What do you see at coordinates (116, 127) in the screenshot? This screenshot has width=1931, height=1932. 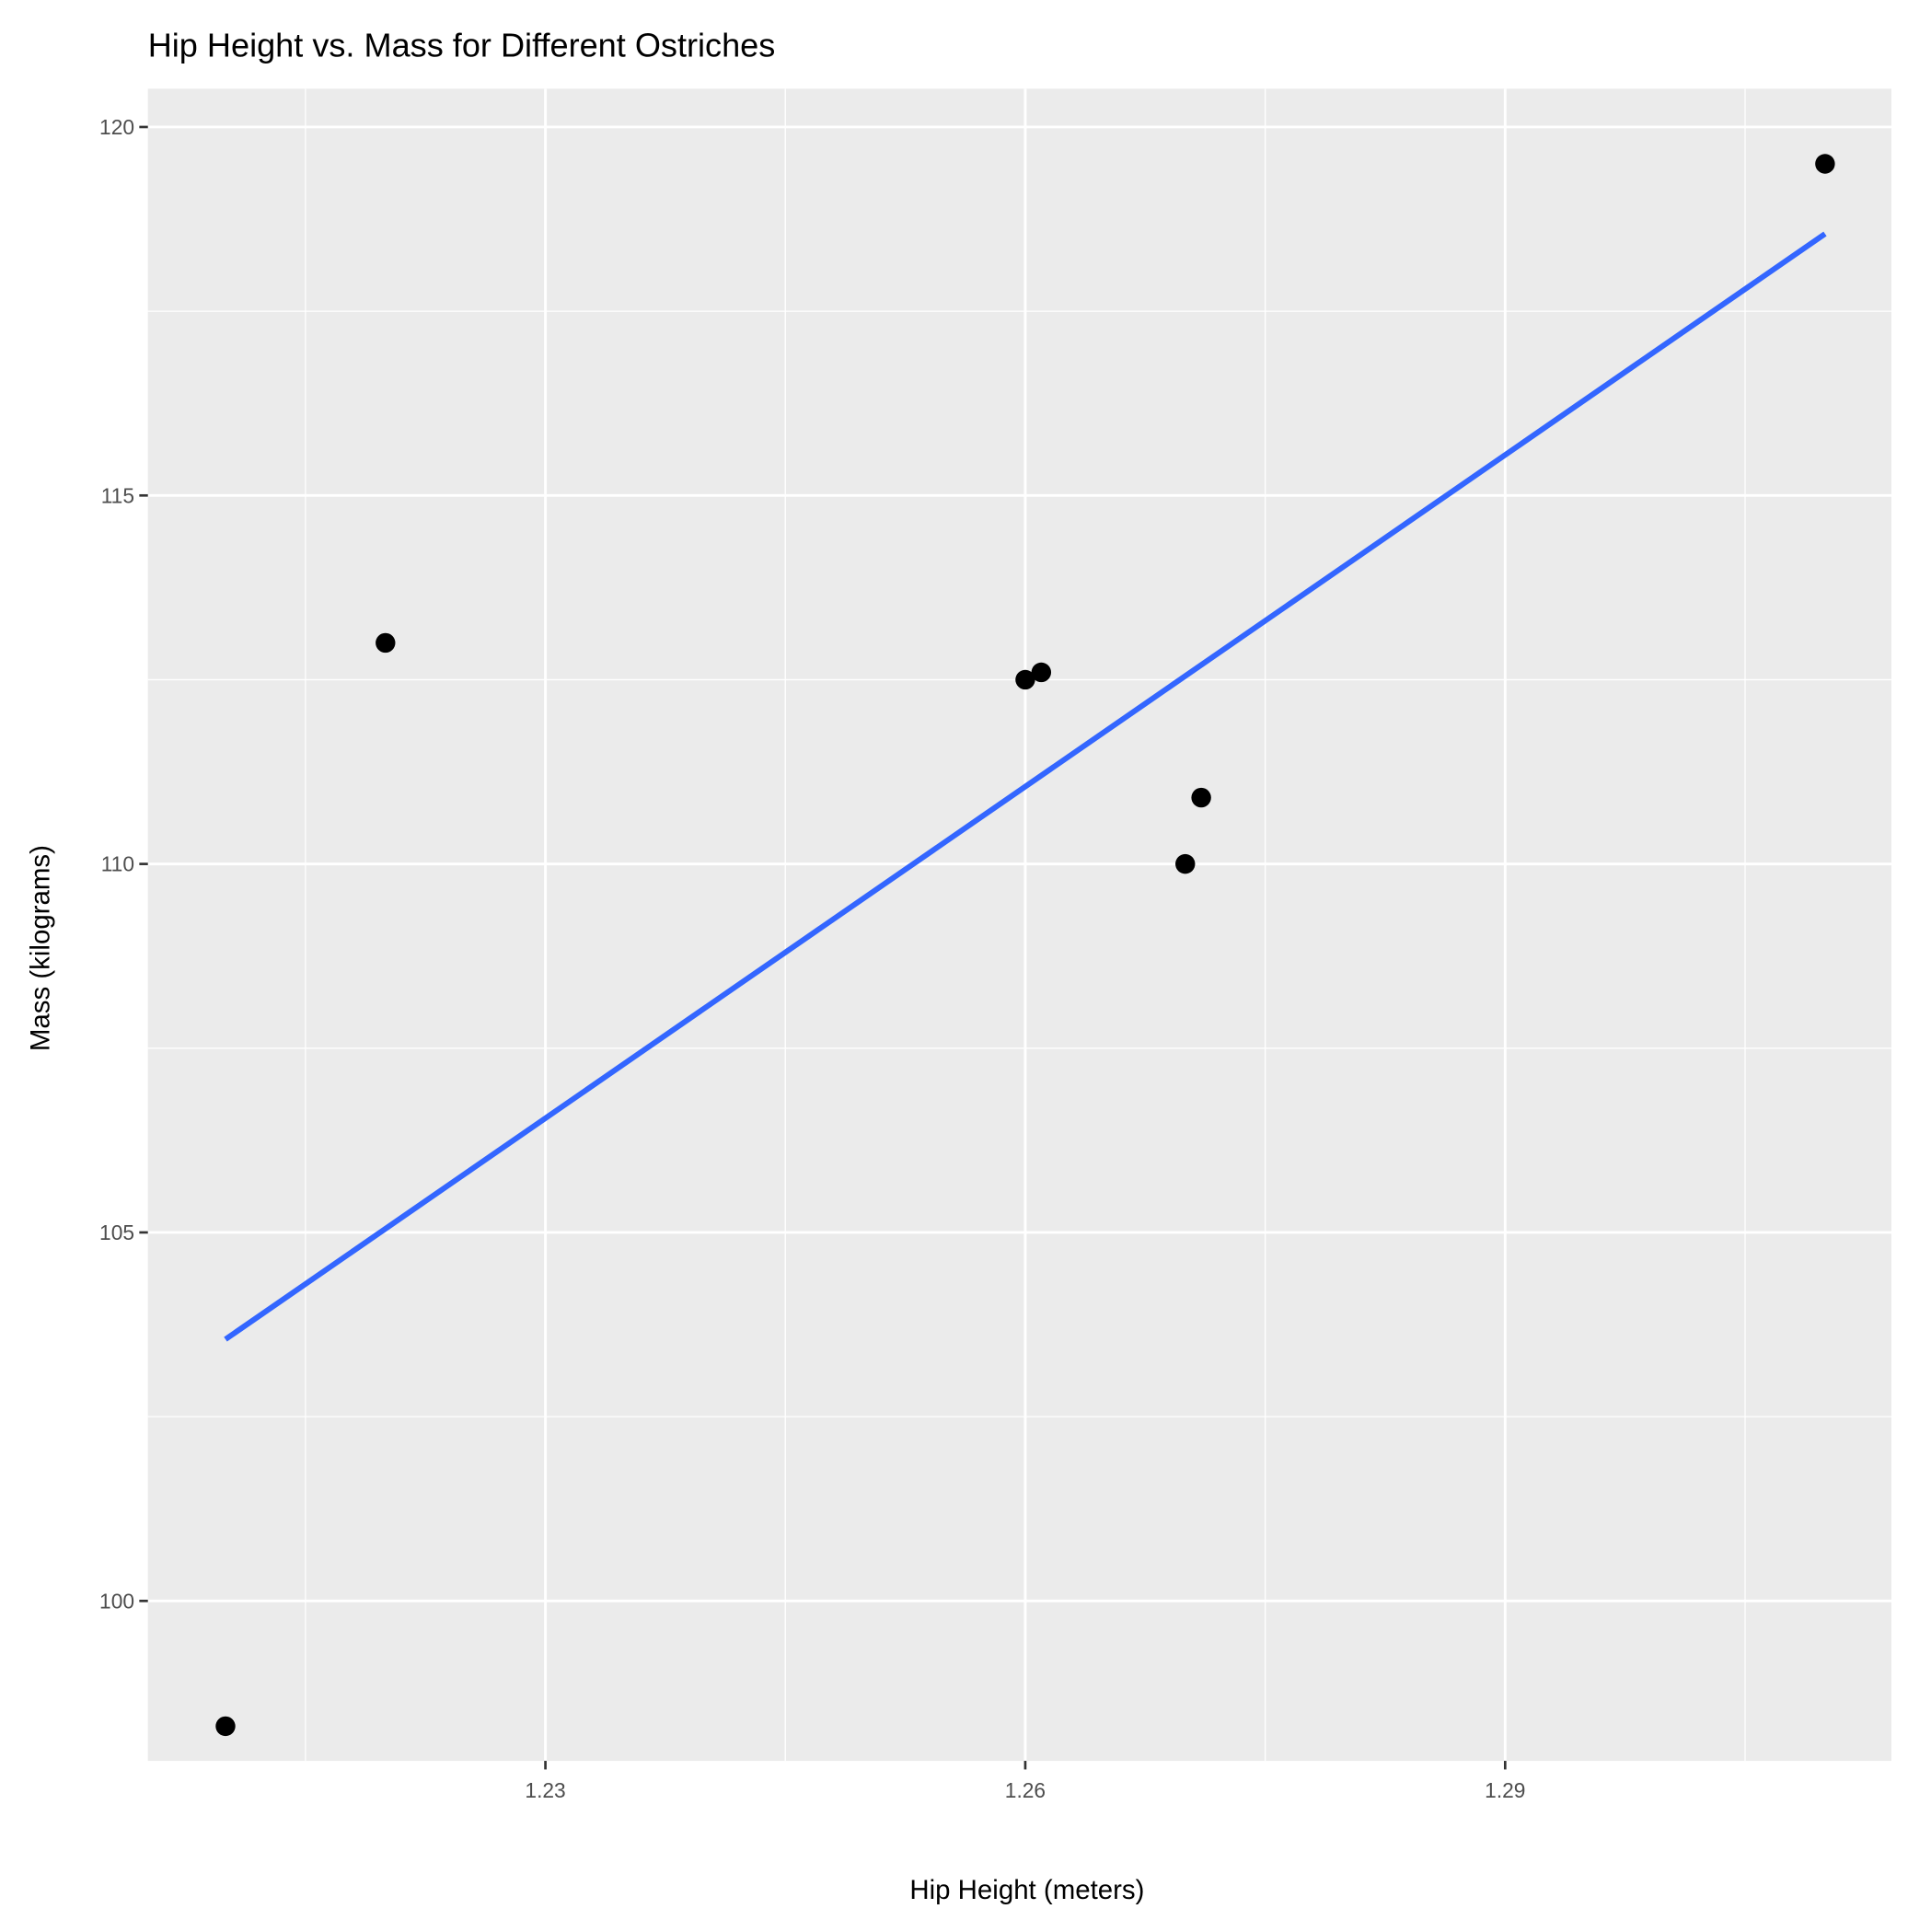 I see `y-tick-label: 120` at bounding box center [116, 127].